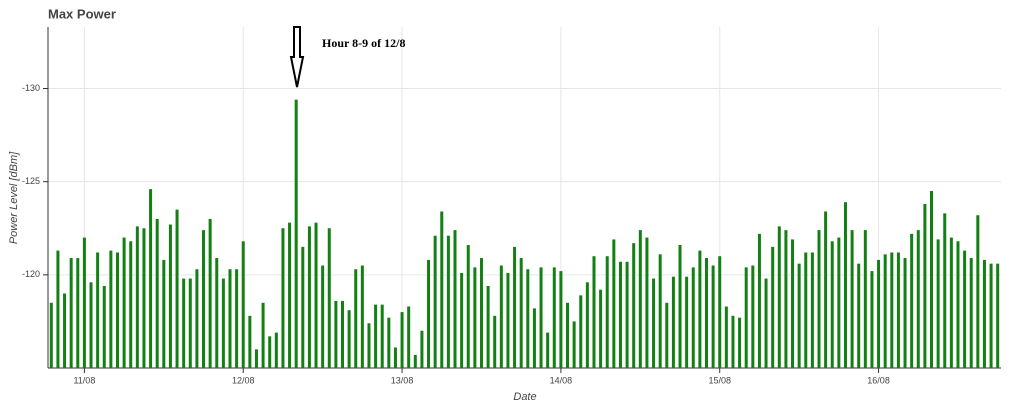 This screenshot has height=410, width=1024. Describe the element at coordinates (363, 43) in the screenshot. I see `annotation: Hour 8-9 of 12/8` at that location.